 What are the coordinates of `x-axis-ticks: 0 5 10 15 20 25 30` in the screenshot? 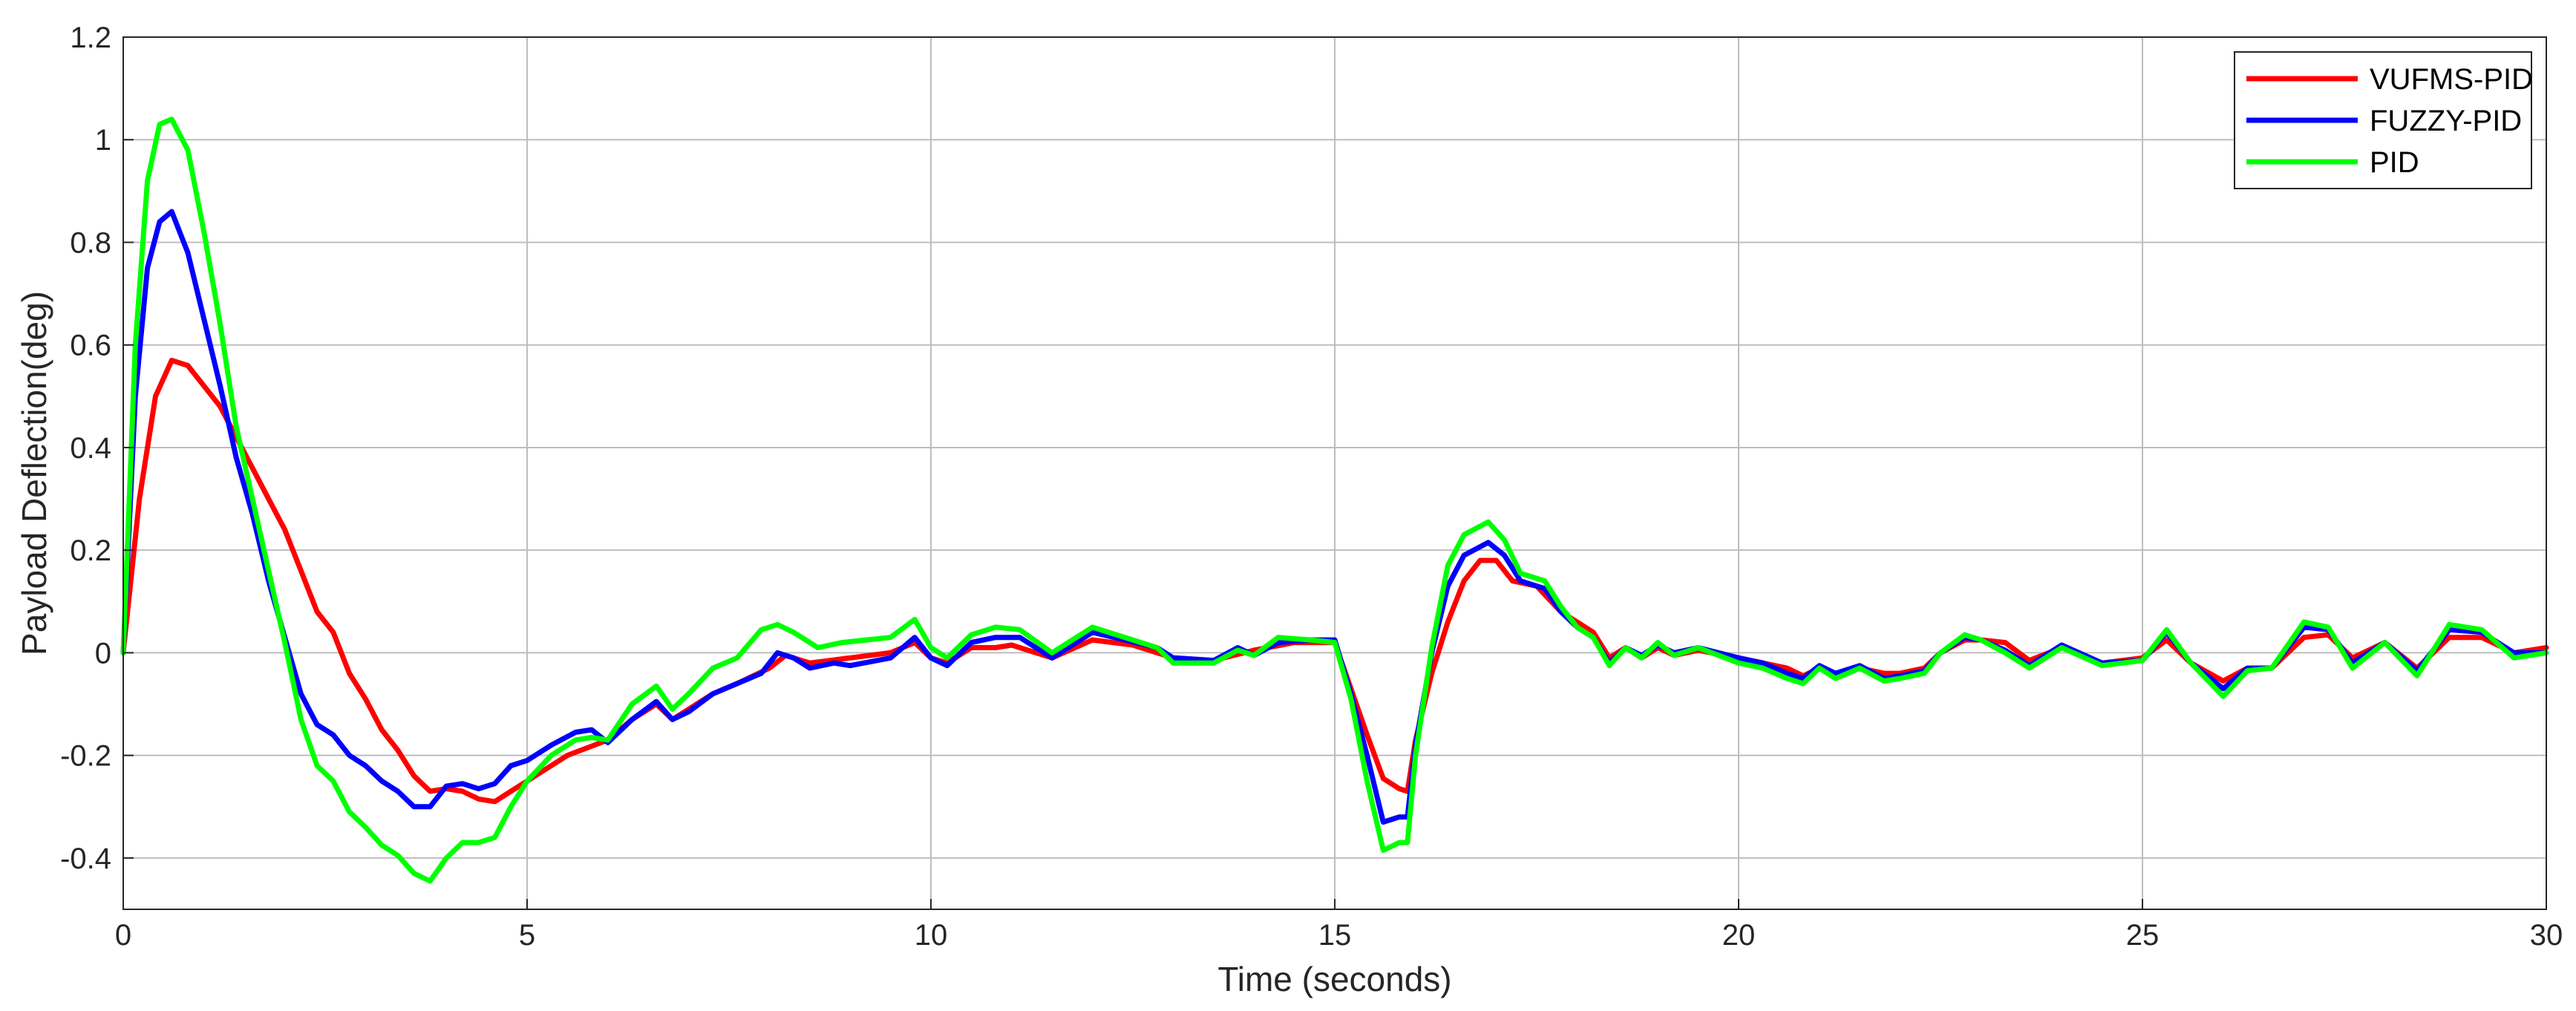 It's located at (1339, 925).